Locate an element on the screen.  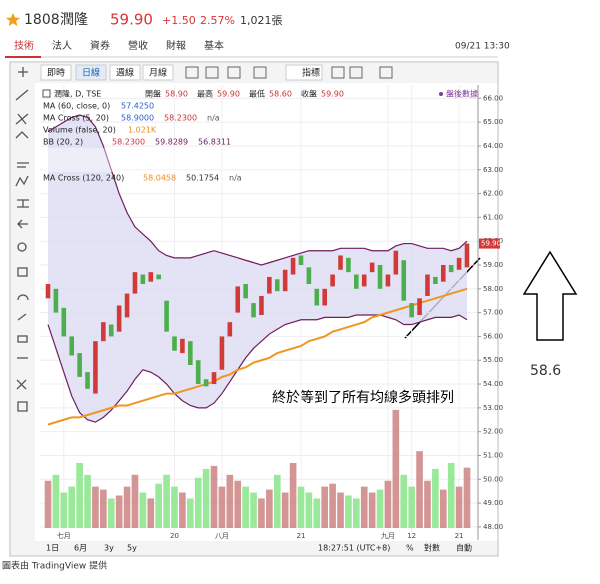
remove-tools-icon is located at coordinates (21, 384).